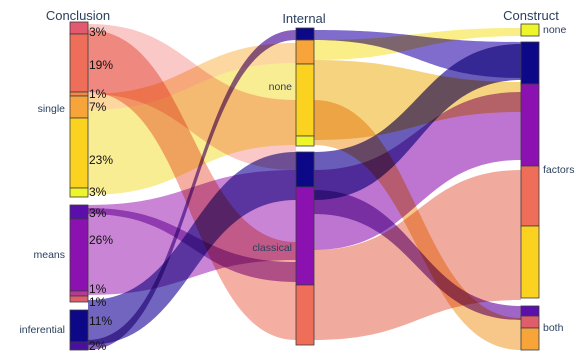 The width and height of the screenshot is (579, 354). What do you see at coordinates (101, 65) in the screenshot?
I see `percent-label: 19%` at bounding box center [101, 65].